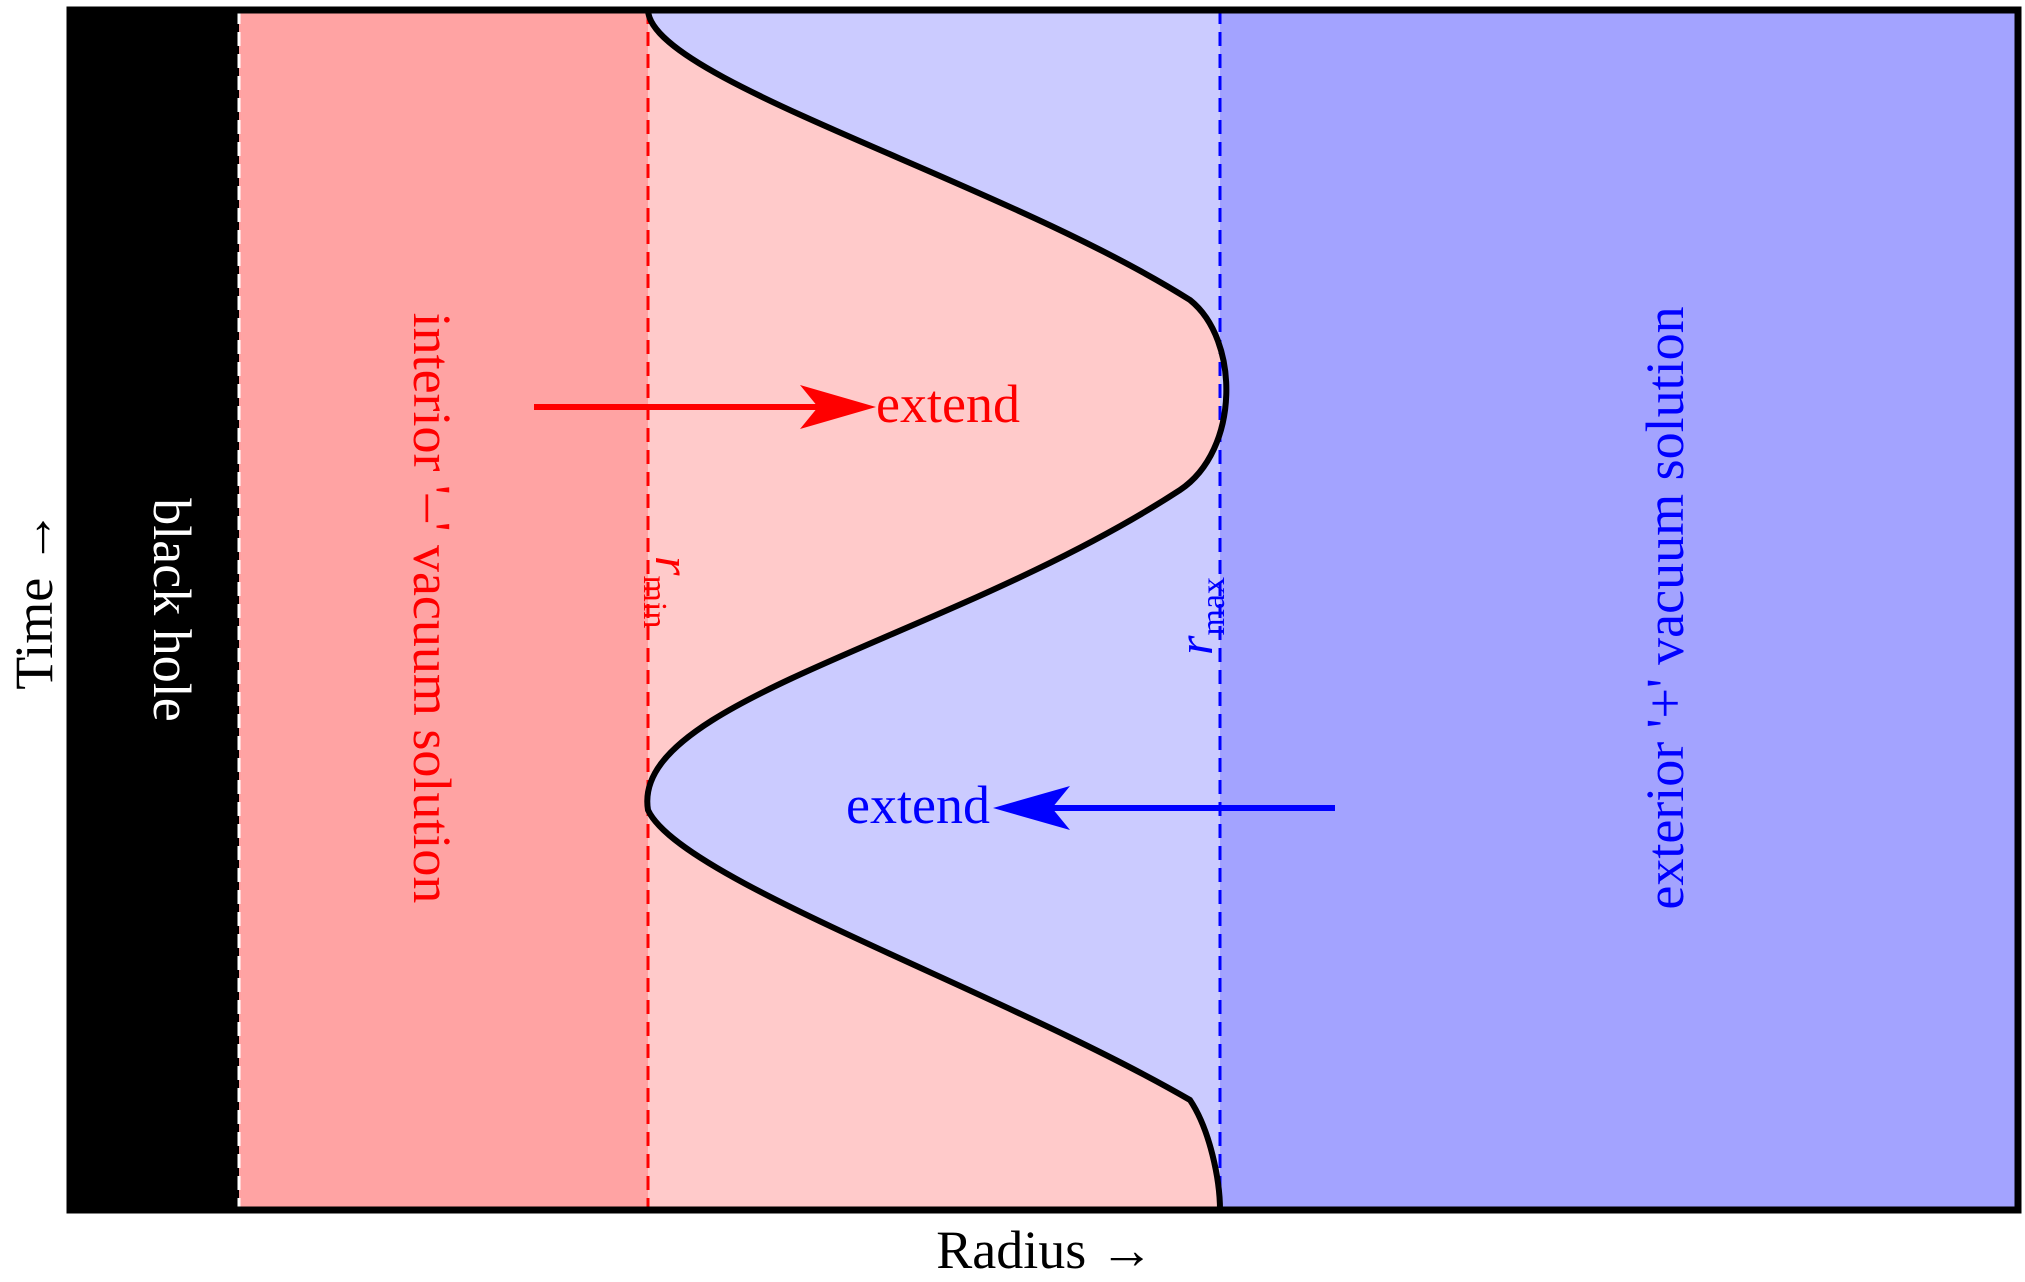 The height and width of the screenshot is (1282, 2025). I want to click on x-axis-label: Radius →, so click(1045, 1250).